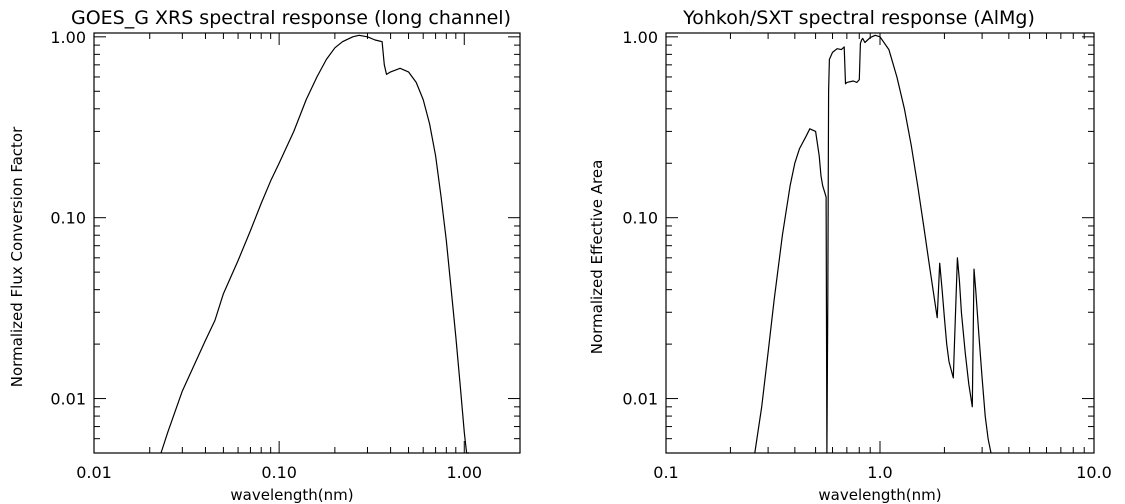 The height and width of the screenshot is (504, 1125). I want to click on right-chart-title: Yohkoh/SXT spectral response (AlMg), so click(858, 18).